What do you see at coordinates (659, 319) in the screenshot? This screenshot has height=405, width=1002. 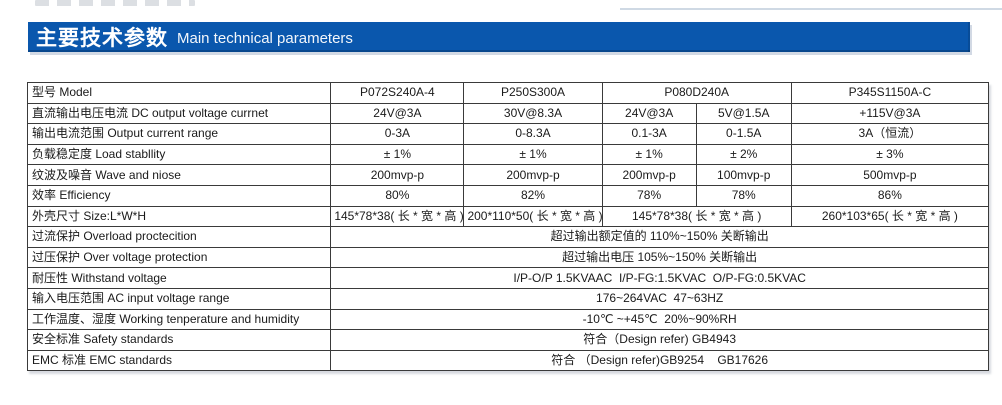 I see `value-cell: -10℃ ~+45℃ 20%~90%RH` at bounding box center [659, 319].